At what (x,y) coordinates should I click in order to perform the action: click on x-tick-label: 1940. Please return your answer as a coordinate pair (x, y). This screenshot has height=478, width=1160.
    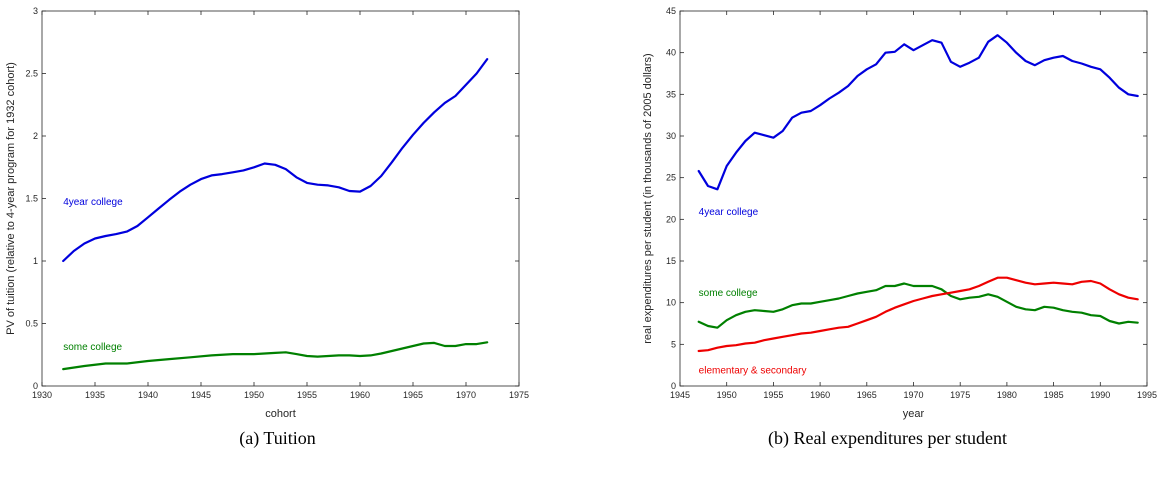
    Looking at the image, I should click on (148, 395).